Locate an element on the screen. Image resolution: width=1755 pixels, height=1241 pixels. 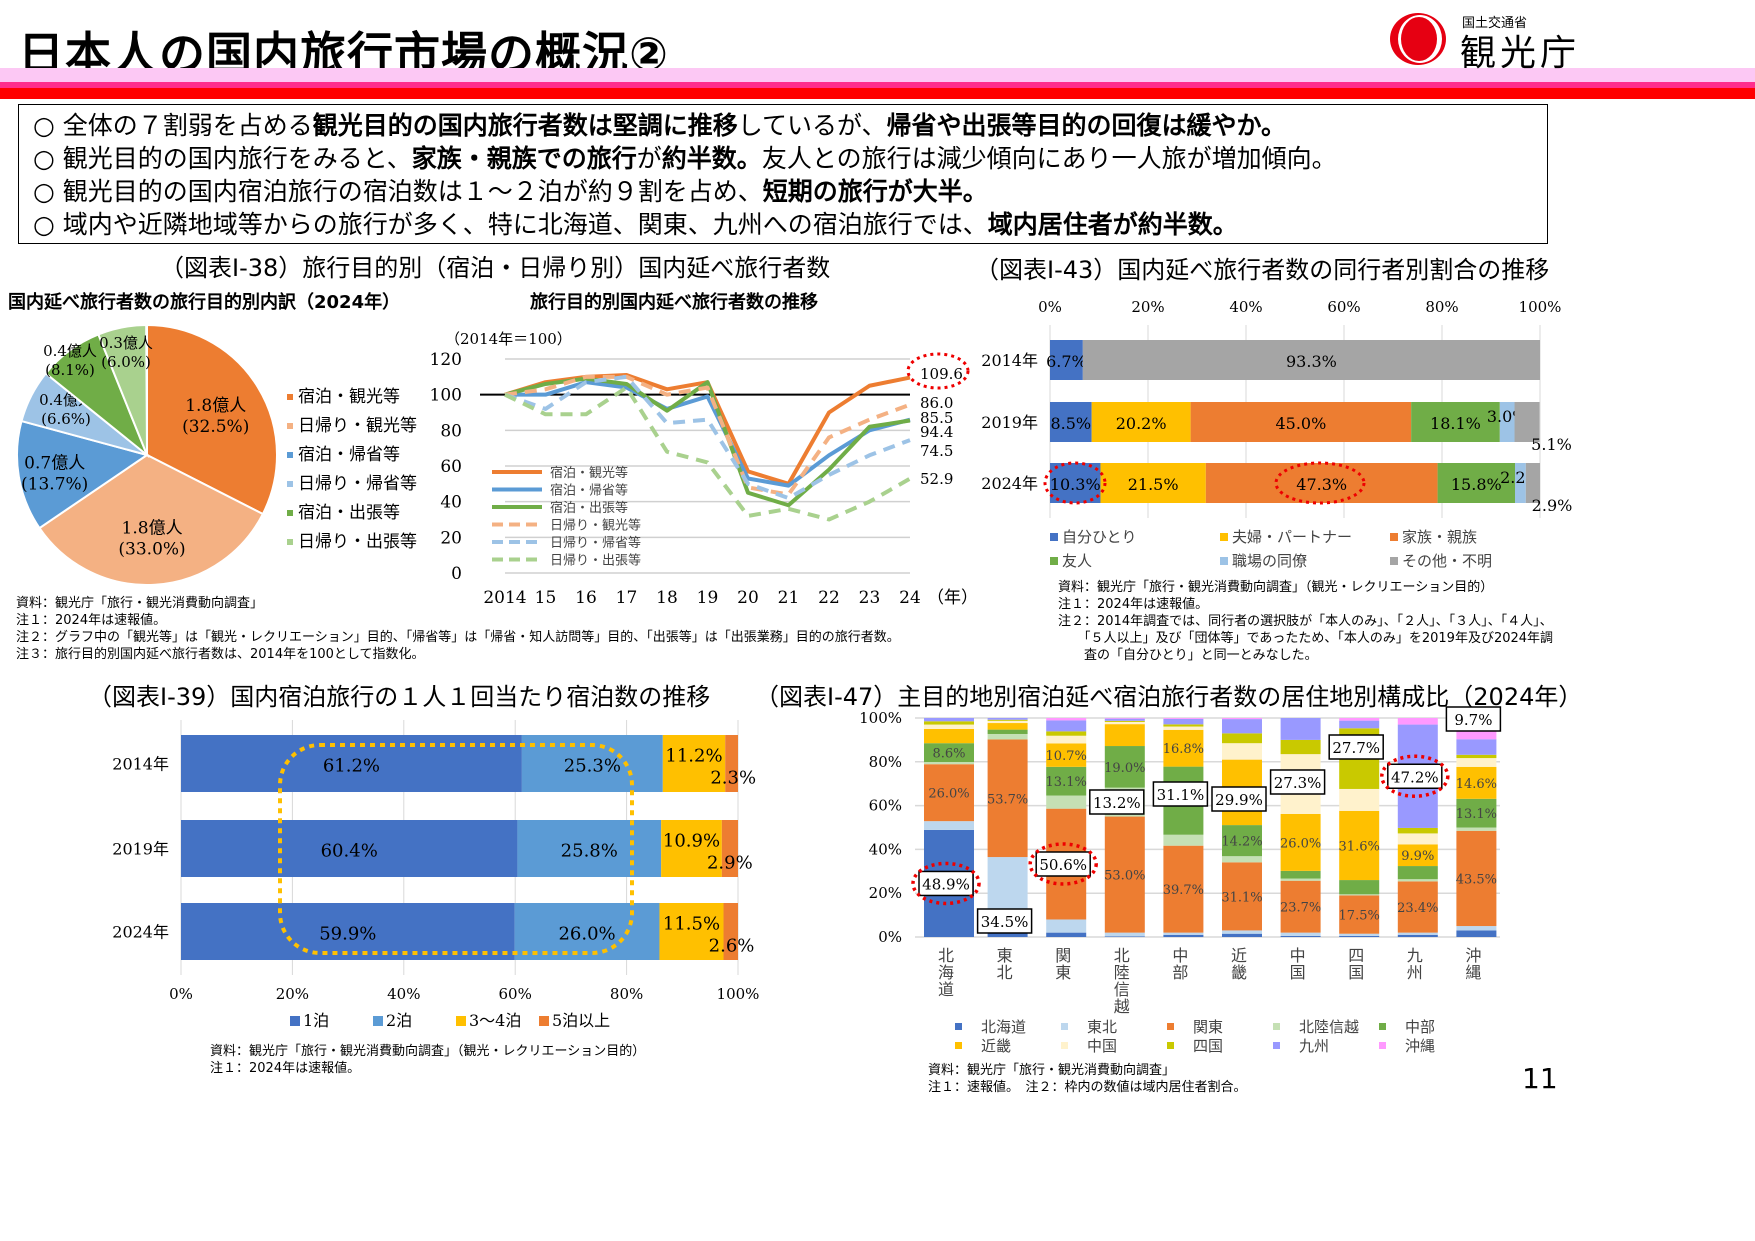
end-value-label: 74.5 is located at coordinates (936, 451).